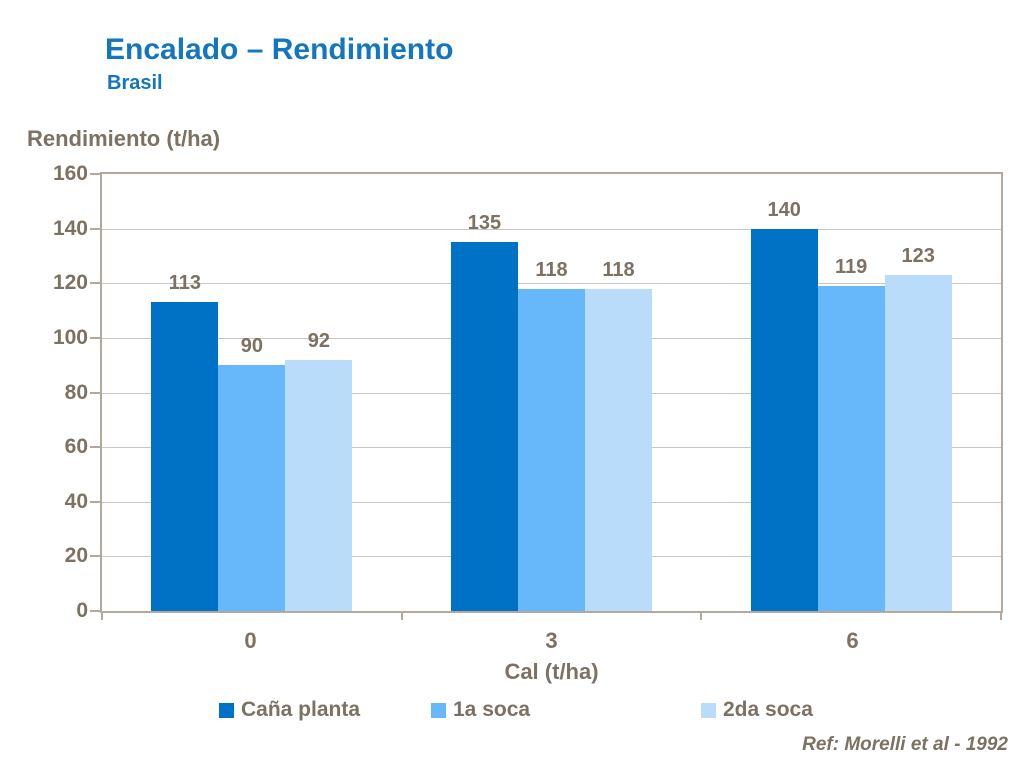  What do you see at coordinates (70, 337) in the screenshot?
I see `y-tick-label: 100` at bounding box center [70, 337].